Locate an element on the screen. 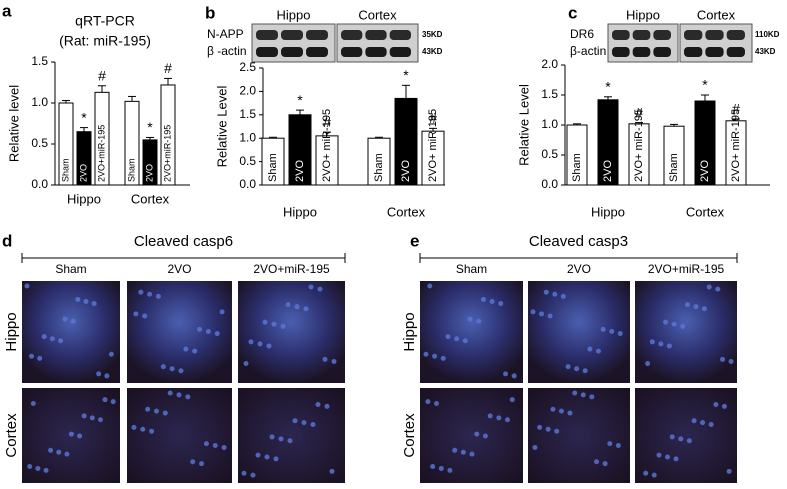  chart-title: qRT-PCR is located at coordinates (105, 21).